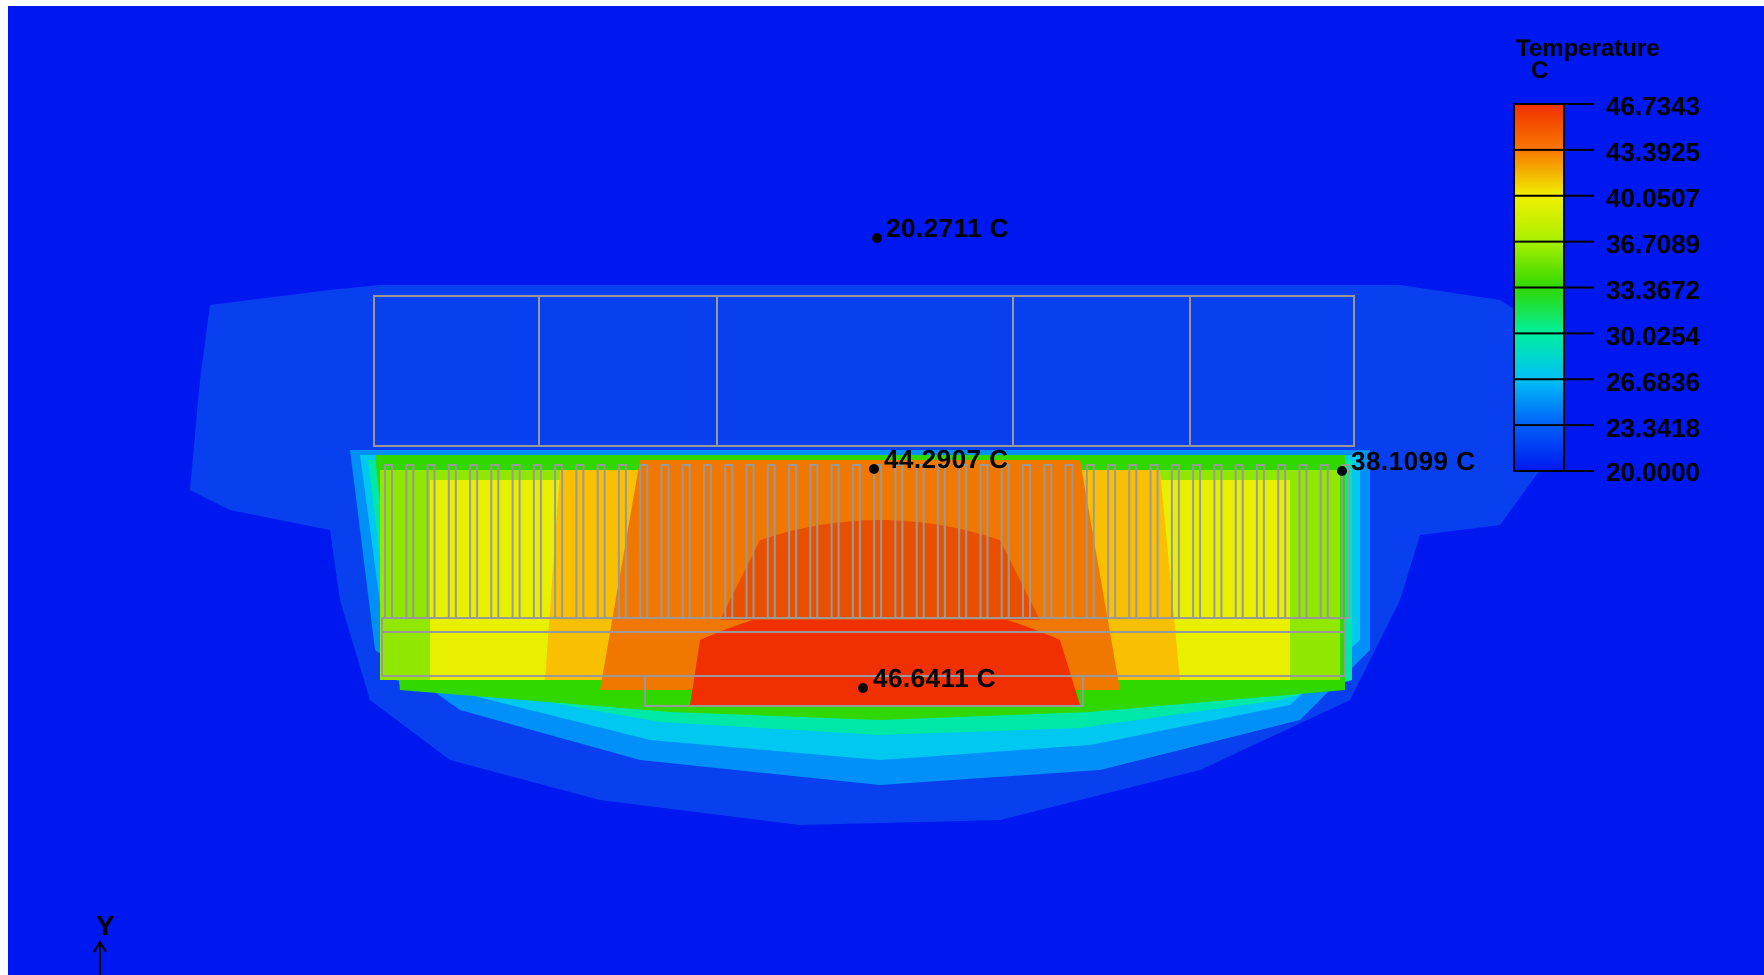 The image size is (1764, 975). Describe the element at coordinates (1653, 244) in the screenshot. I see `legend-value: 36.7089` at that location.